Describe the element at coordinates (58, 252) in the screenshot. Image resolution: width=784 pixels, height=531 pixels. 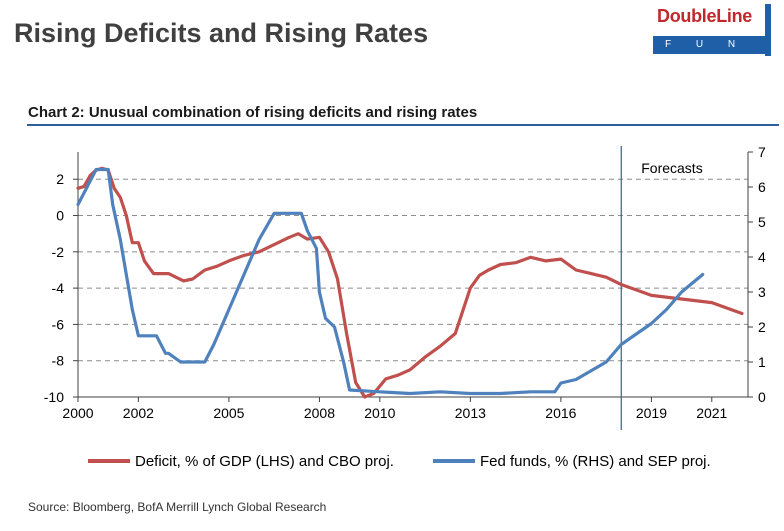
I see `left-tick-label: -2` at that location.